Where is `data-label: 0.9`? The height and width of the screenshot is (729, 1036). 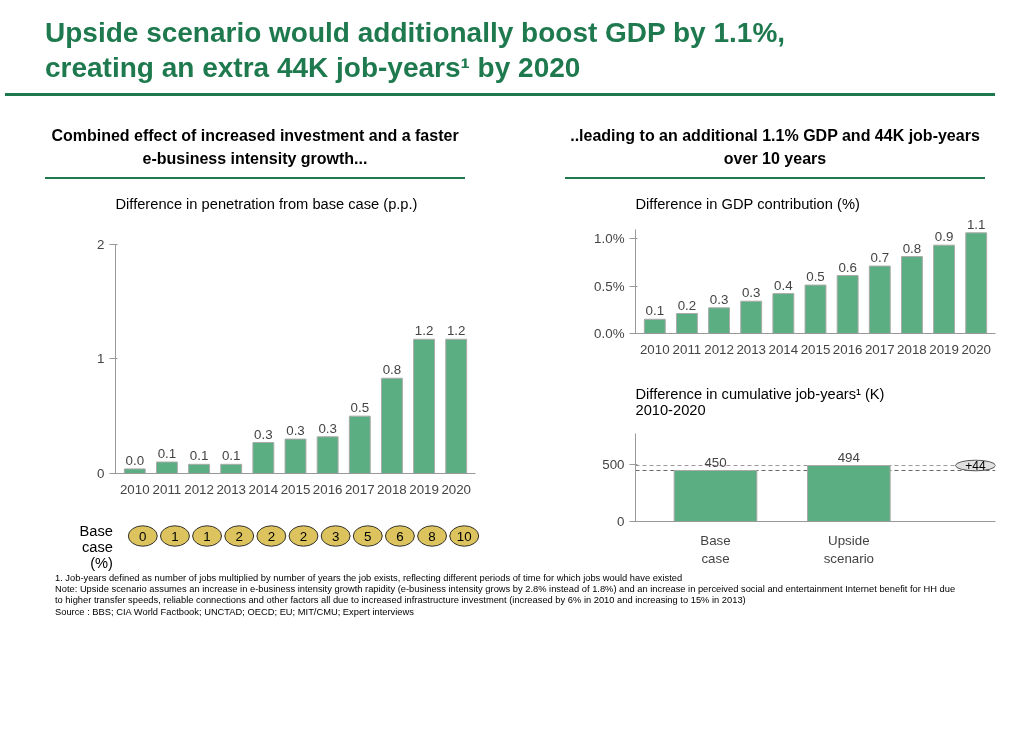
data-label: 0.9 is located at coordinates (944, 237).